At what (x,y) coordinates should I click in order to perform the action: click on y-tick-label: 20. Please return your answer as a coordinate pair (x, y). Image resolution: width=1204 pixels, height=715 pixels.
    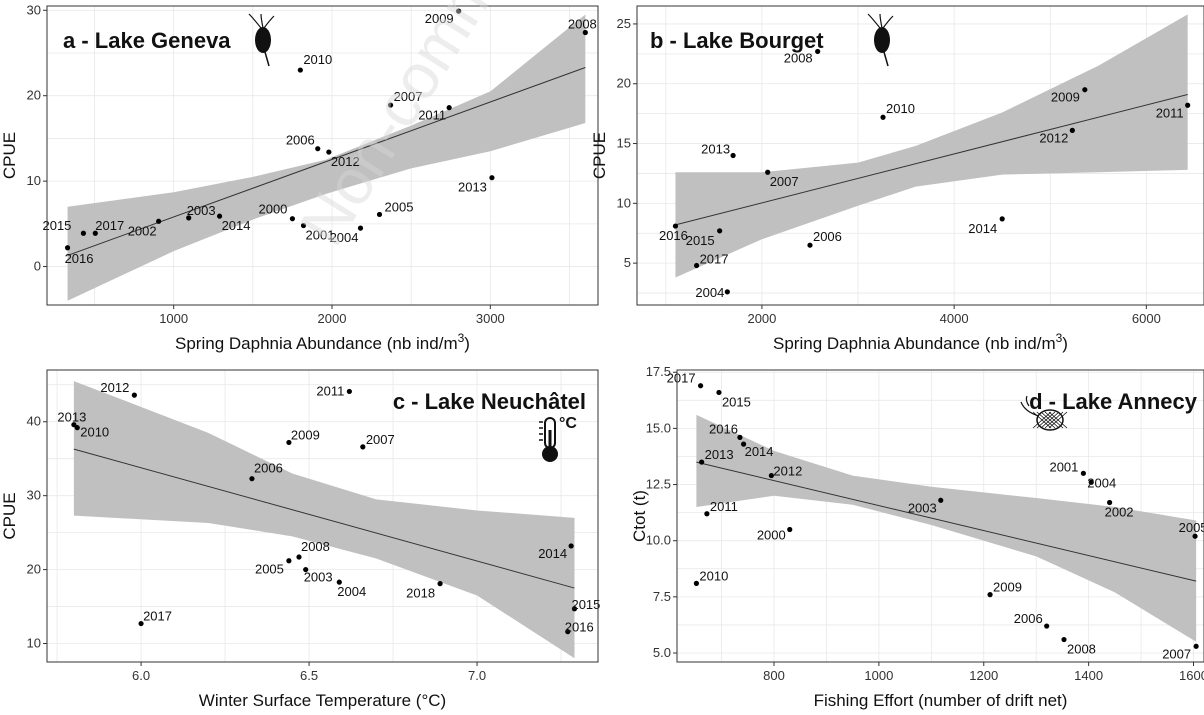
    Looking at the image, I should click on (34, 95).